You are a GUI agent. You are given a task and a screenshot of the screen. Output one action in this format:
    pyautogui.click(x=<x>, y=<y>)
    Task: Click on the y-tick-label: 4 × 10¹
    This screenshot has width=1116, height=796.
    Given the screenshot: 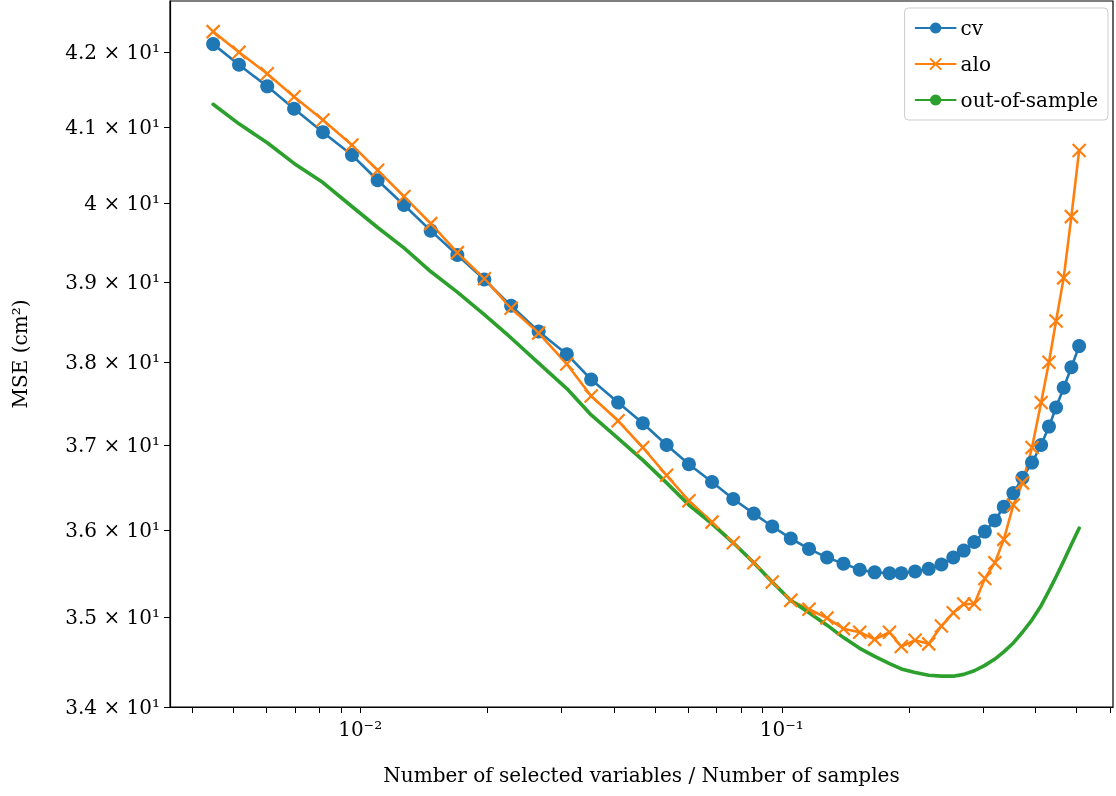 What is the action you would take?
    pyautogui.click(x=122, y=203)
    